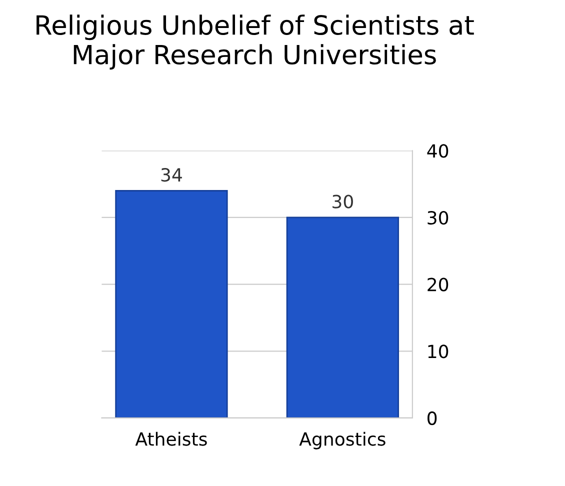 This screenshot has width=565, height=486. What do you see at coordinates (255, 42) in the screenshot?
I see `chart-title: Religious Unbelief of Scientists at Major Research Universities` at bounding box center [255, 42].